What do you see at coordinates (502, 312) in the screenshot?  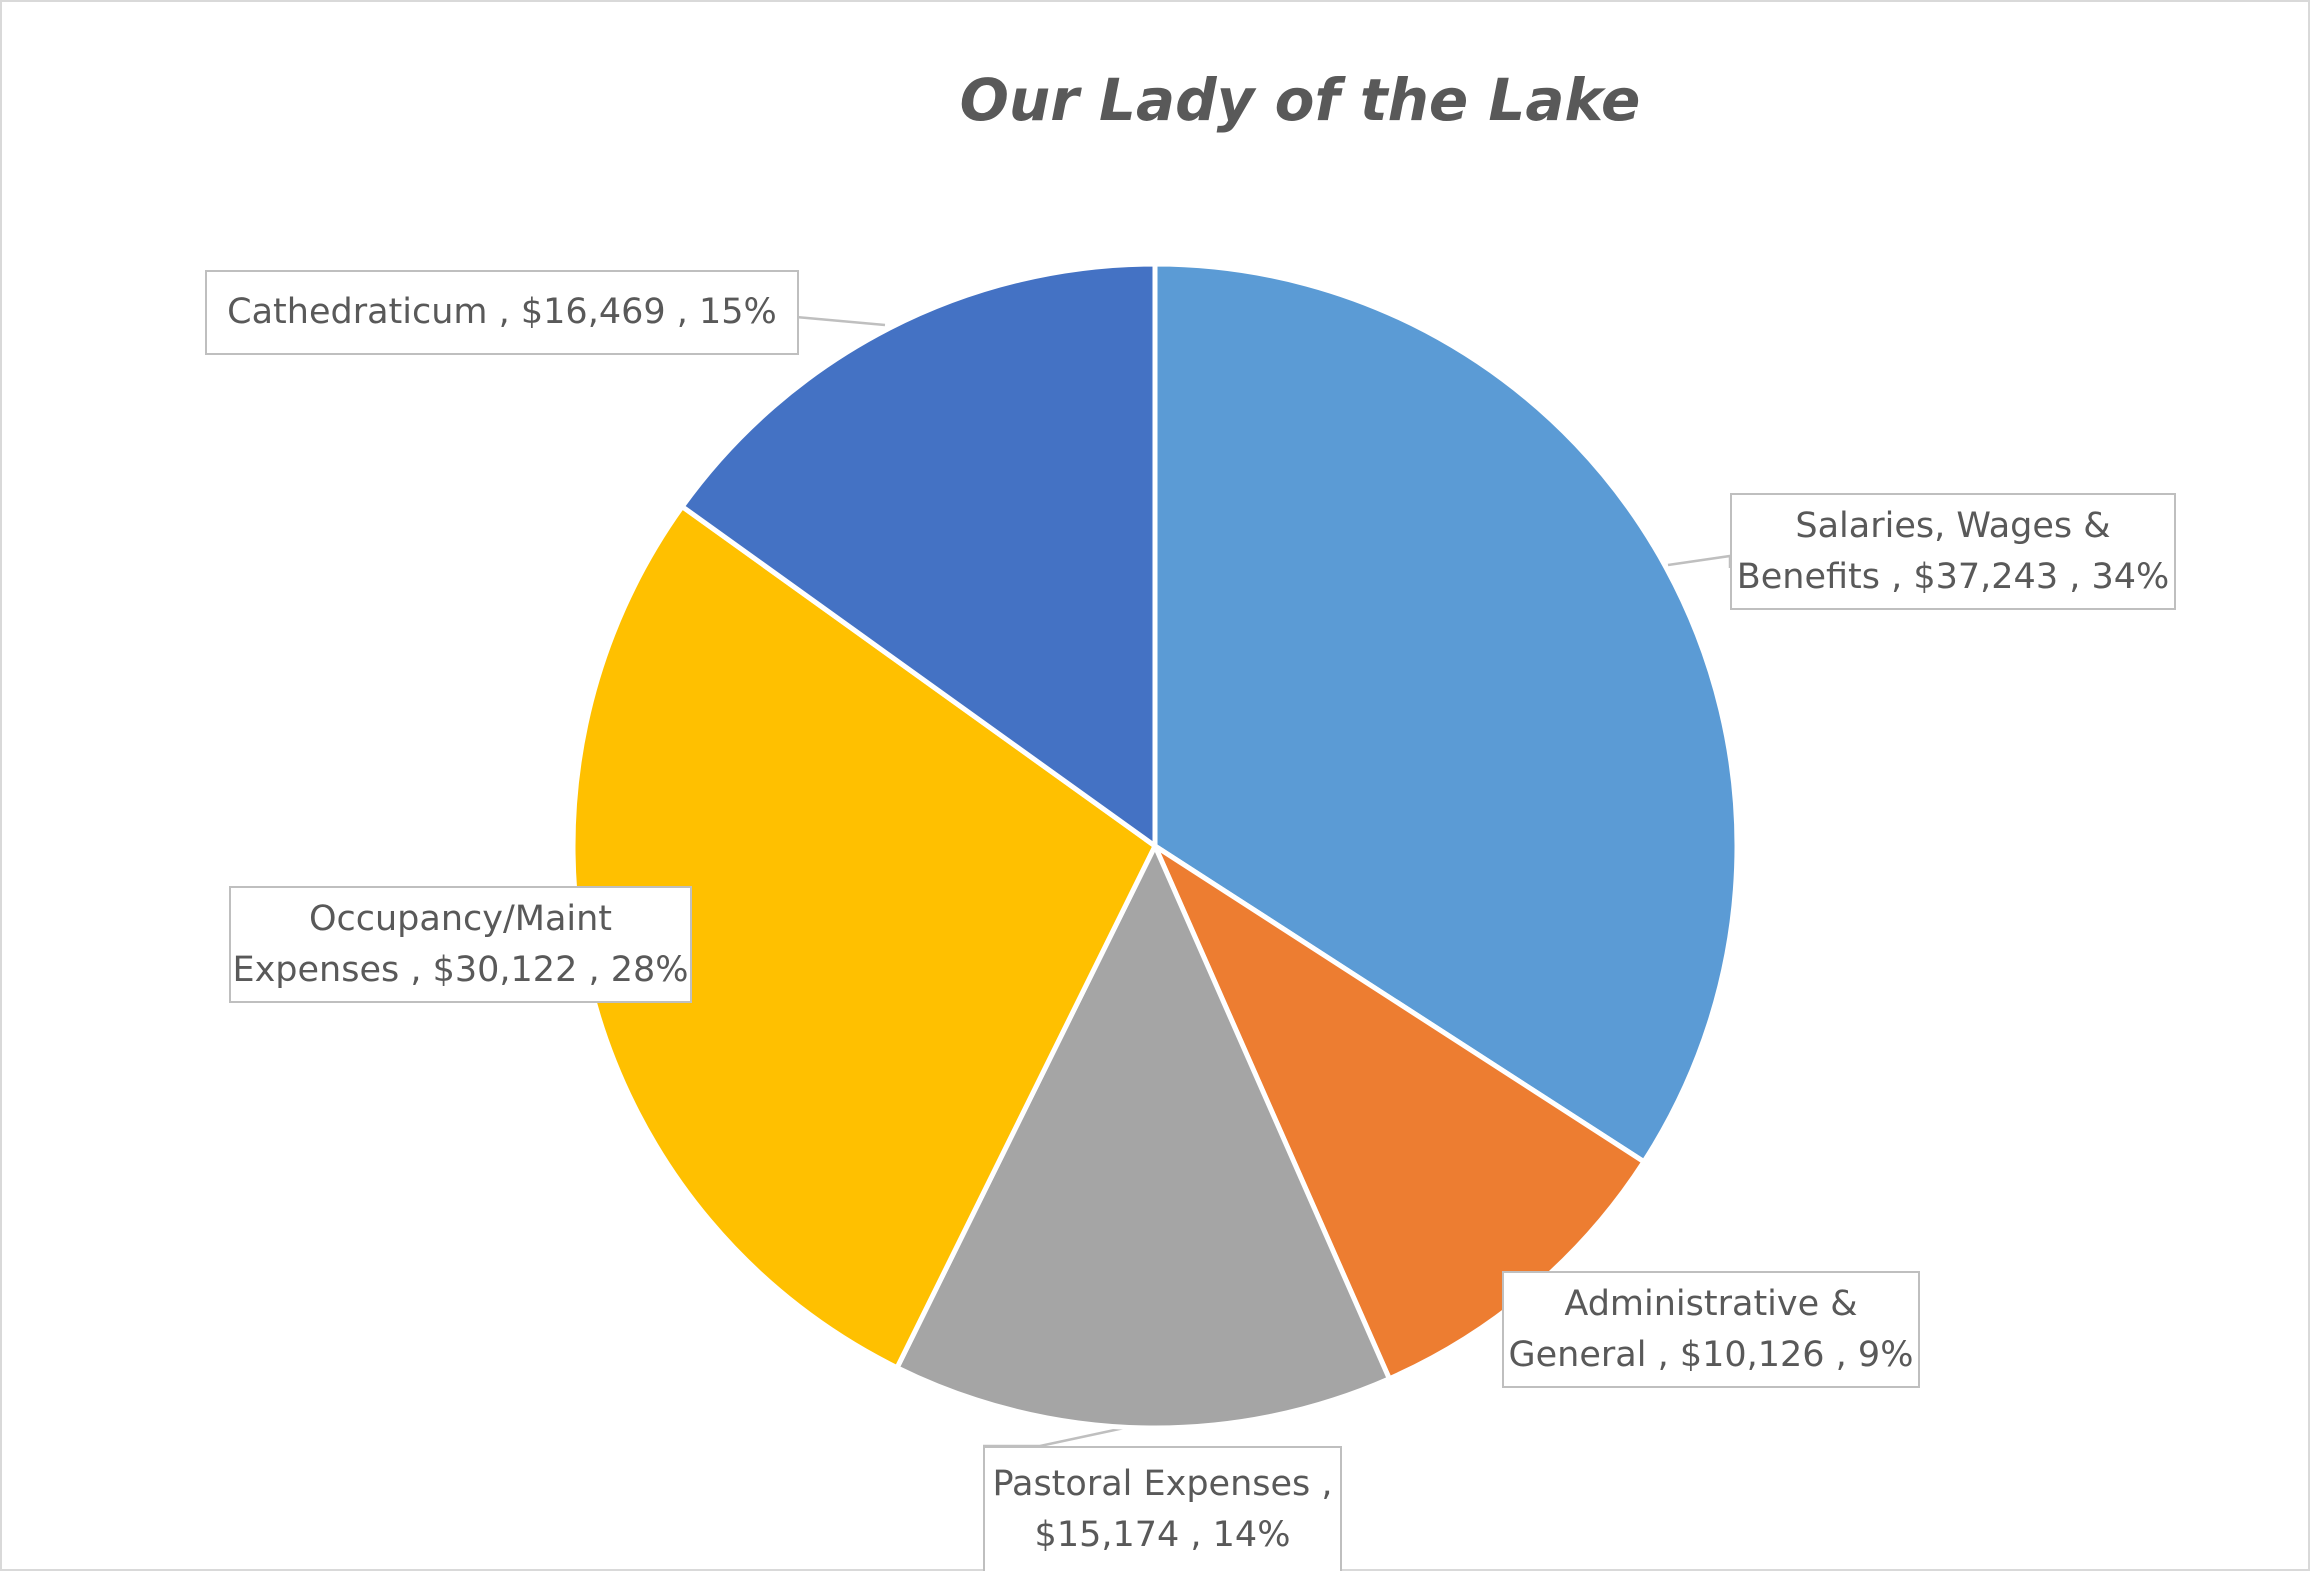 I see `data-label-cathedraticum: Cathedraticum , $16,469 , 15%` at bounding box center [502, 312].